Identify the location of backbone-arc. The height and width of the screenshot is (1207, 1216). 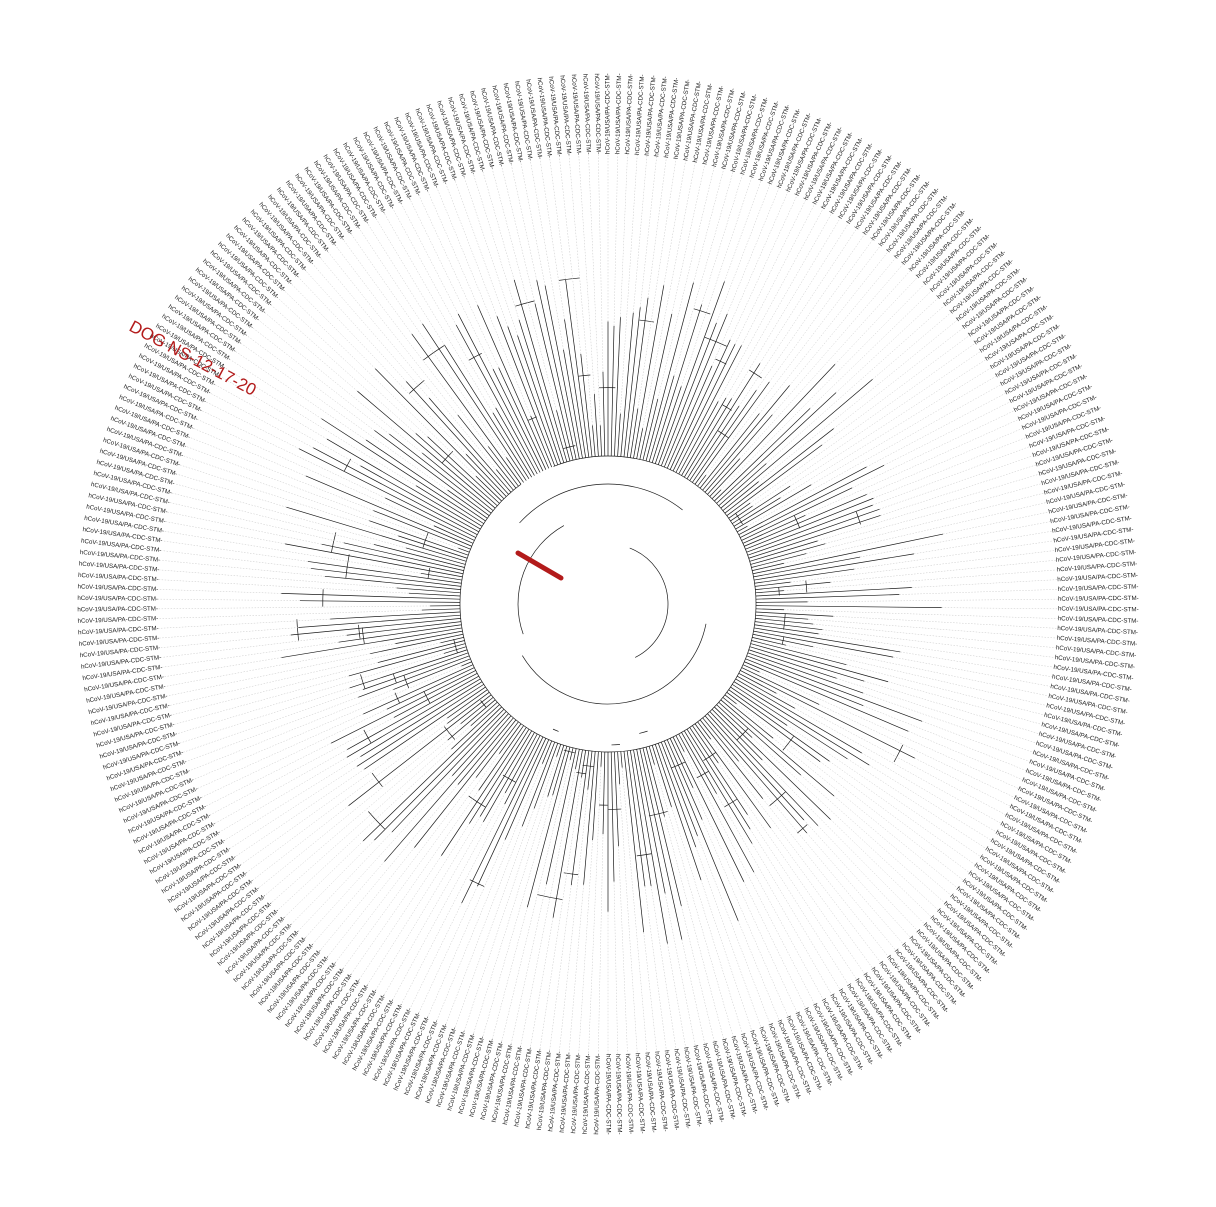
(608, 604).